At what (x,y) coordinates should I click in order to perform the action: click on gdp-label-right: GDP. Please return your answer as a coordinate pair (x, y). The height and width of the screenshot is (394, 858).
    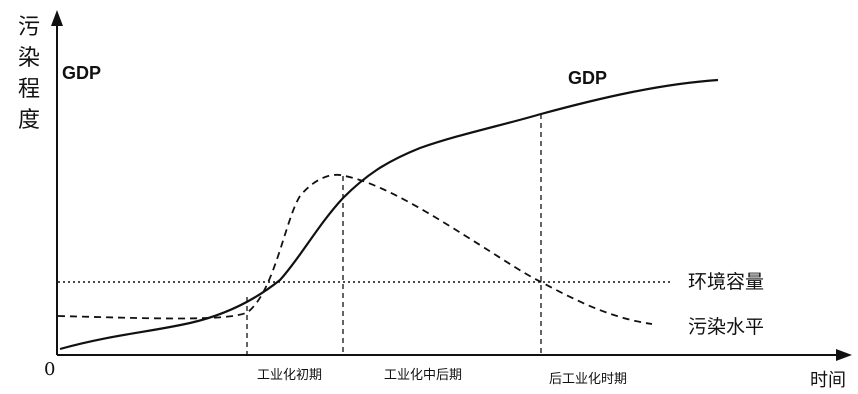
    Looking at the image, I should click on (588, 78).